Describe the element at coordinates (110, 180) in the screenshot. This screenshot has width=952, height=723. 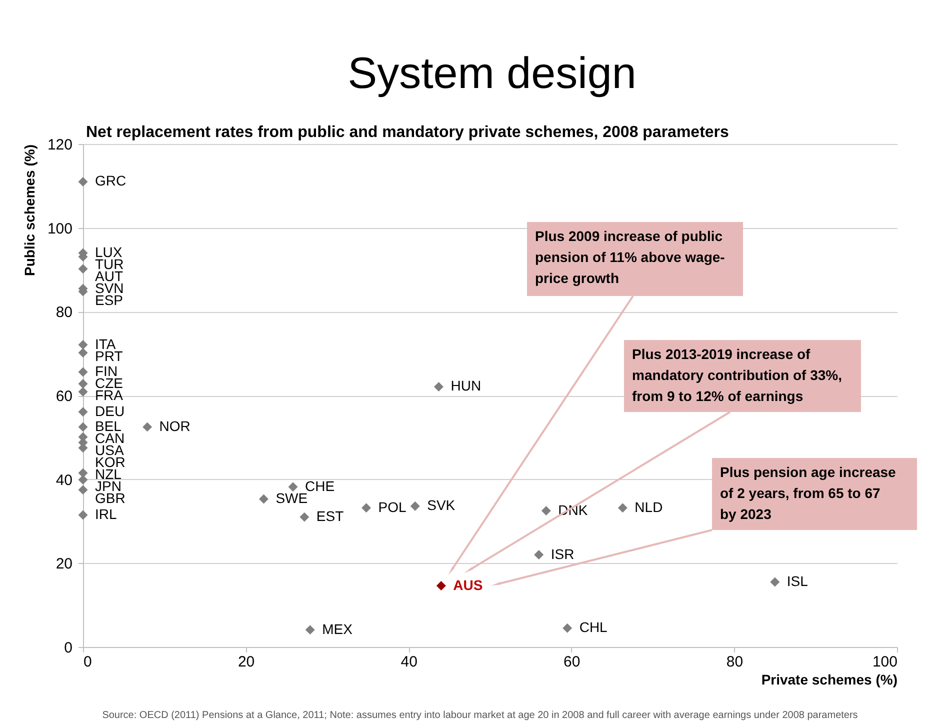
I see `data-label: GRC` at that location.